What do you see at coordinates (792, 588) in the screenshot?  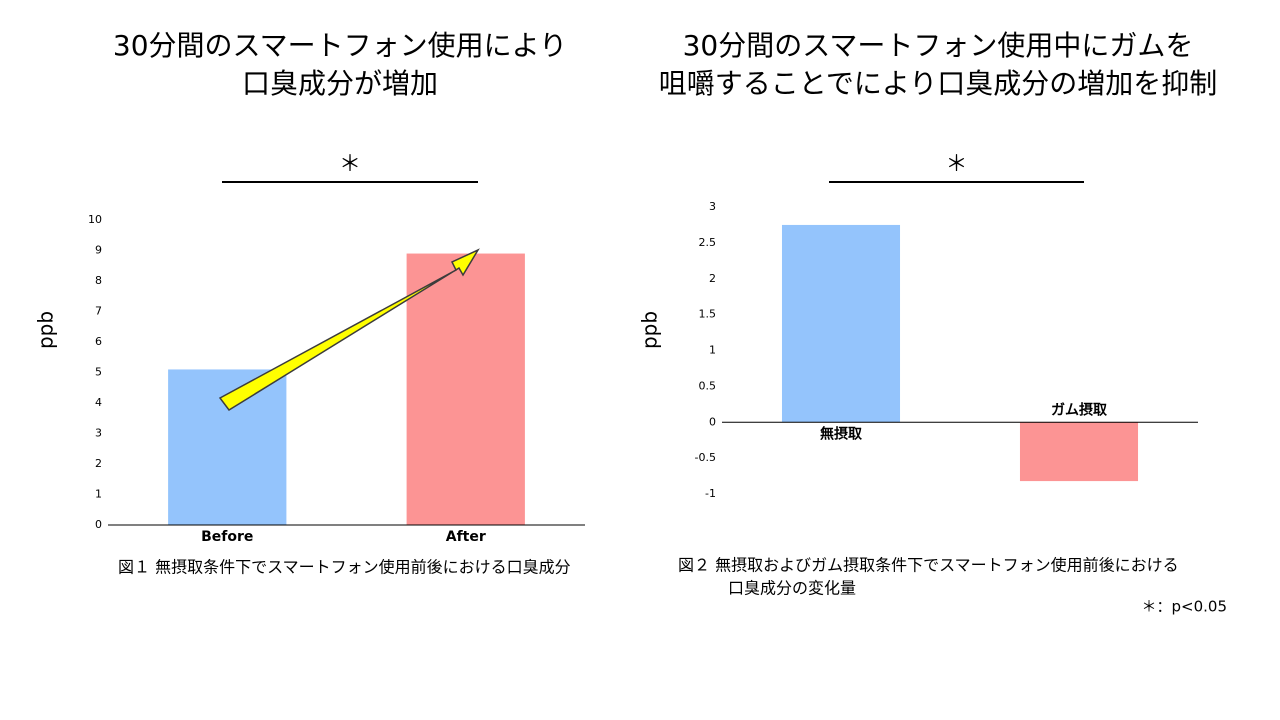 I see `caption: 口臭成分の変化量` at bounding box center [792, 588].